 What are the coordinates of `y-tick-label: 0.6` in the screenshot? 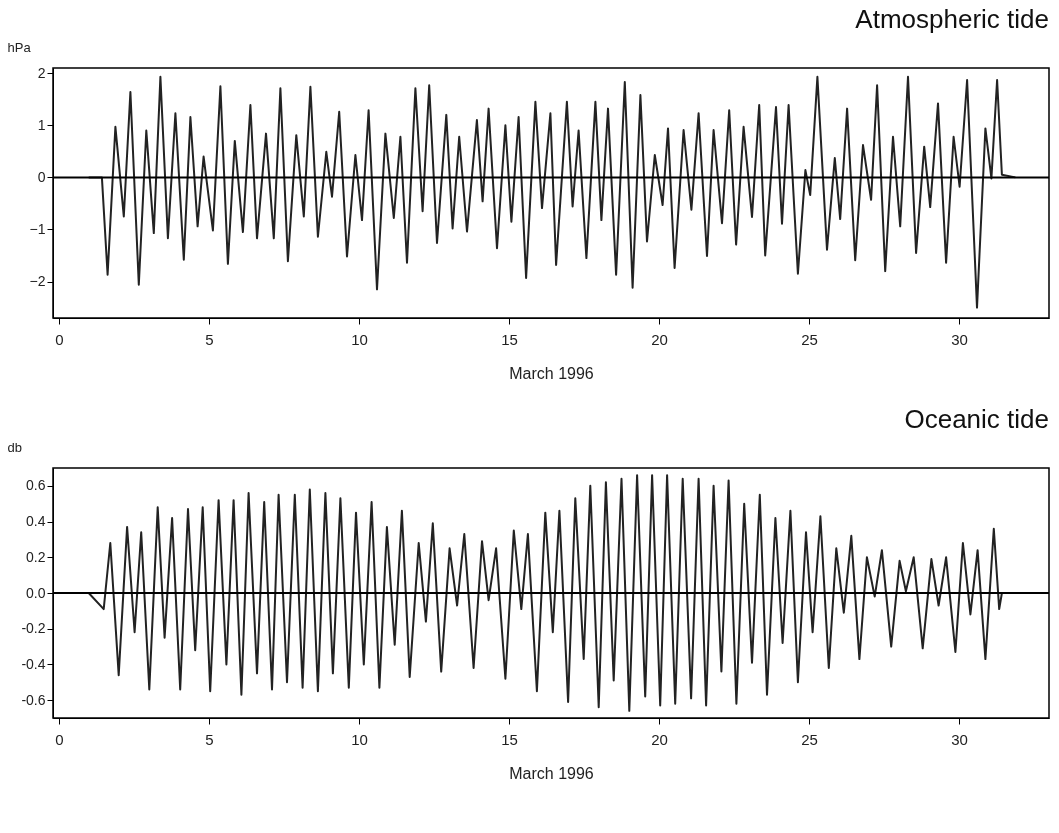 It's located at (36, 485).